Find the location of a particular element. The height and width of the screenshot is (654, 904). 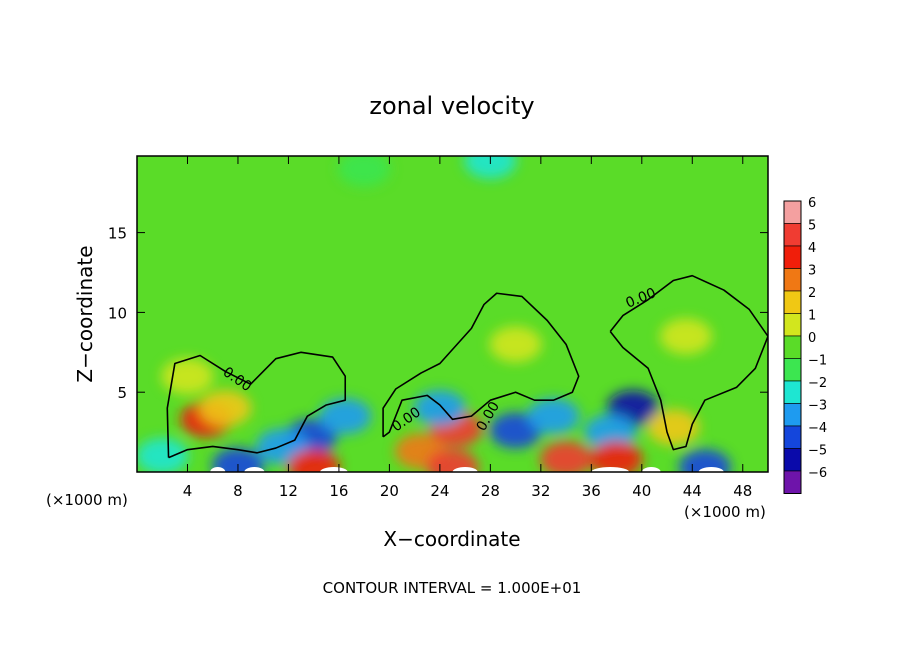

surface-gaps is located at coordinates (467, 469).